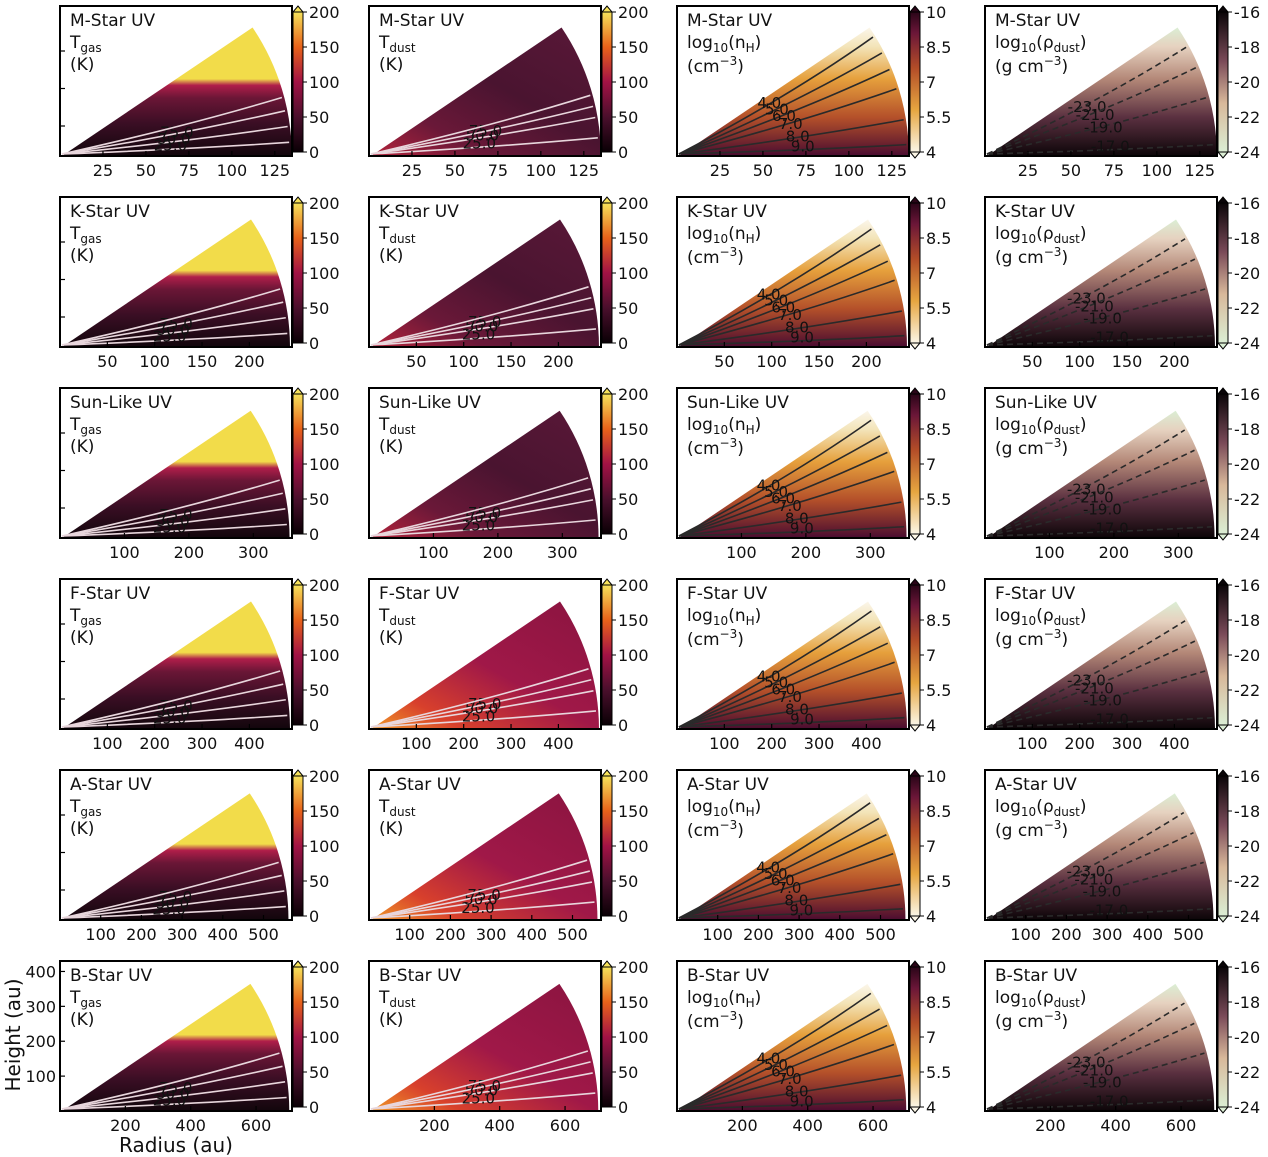 The image size is (1268, 1157). I want to click on colorbar-tick-label: -22, so click(1247, 499).